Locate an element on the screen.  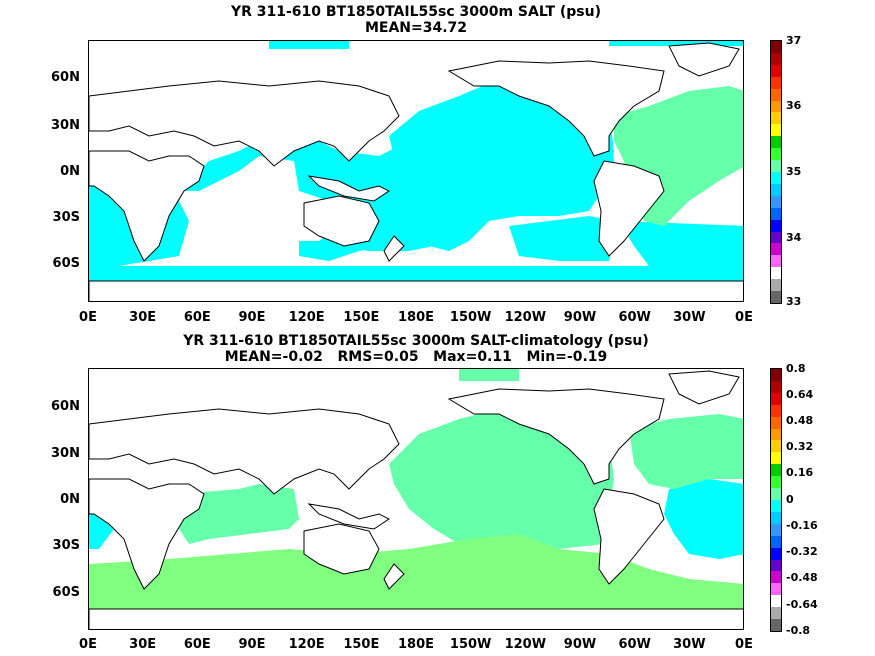
top-xlabel-7: 150W is located at coordinates (470, 317).